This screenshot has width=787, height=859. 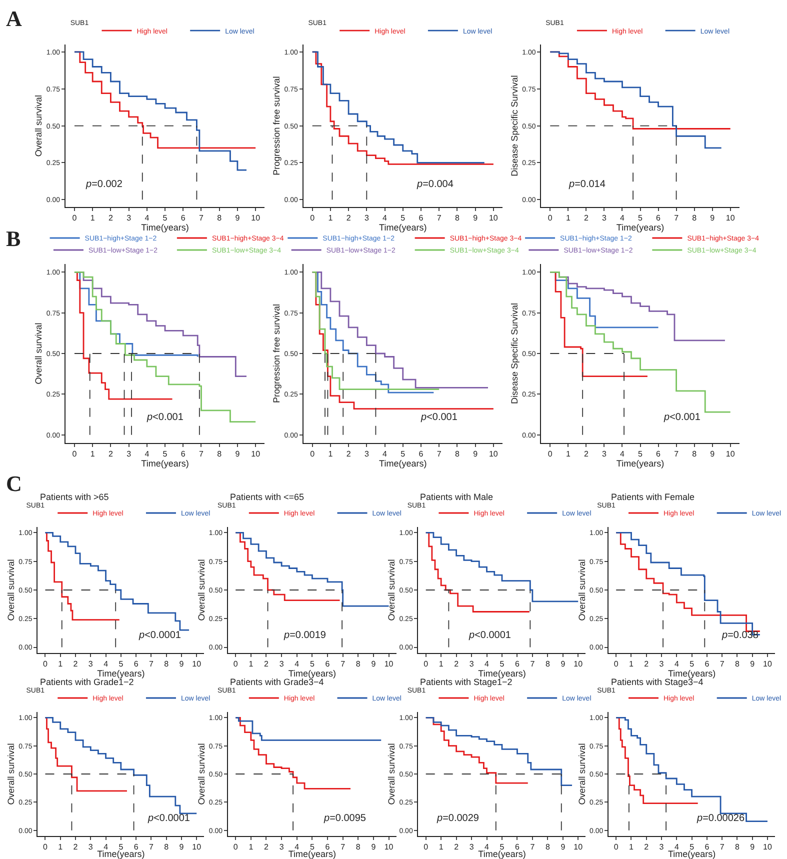 What do you see at coordinates (740, 635) in the screenshot?
I see `annotation: p=0.038` at bounding box center [740, 635].